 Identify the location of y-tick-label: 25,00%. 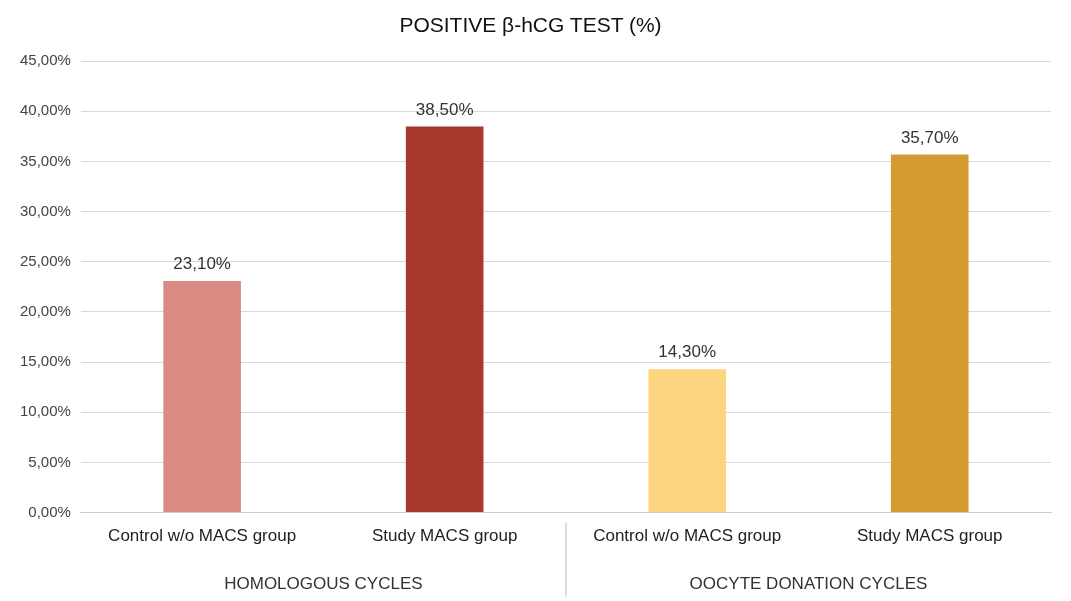
(45, 260).